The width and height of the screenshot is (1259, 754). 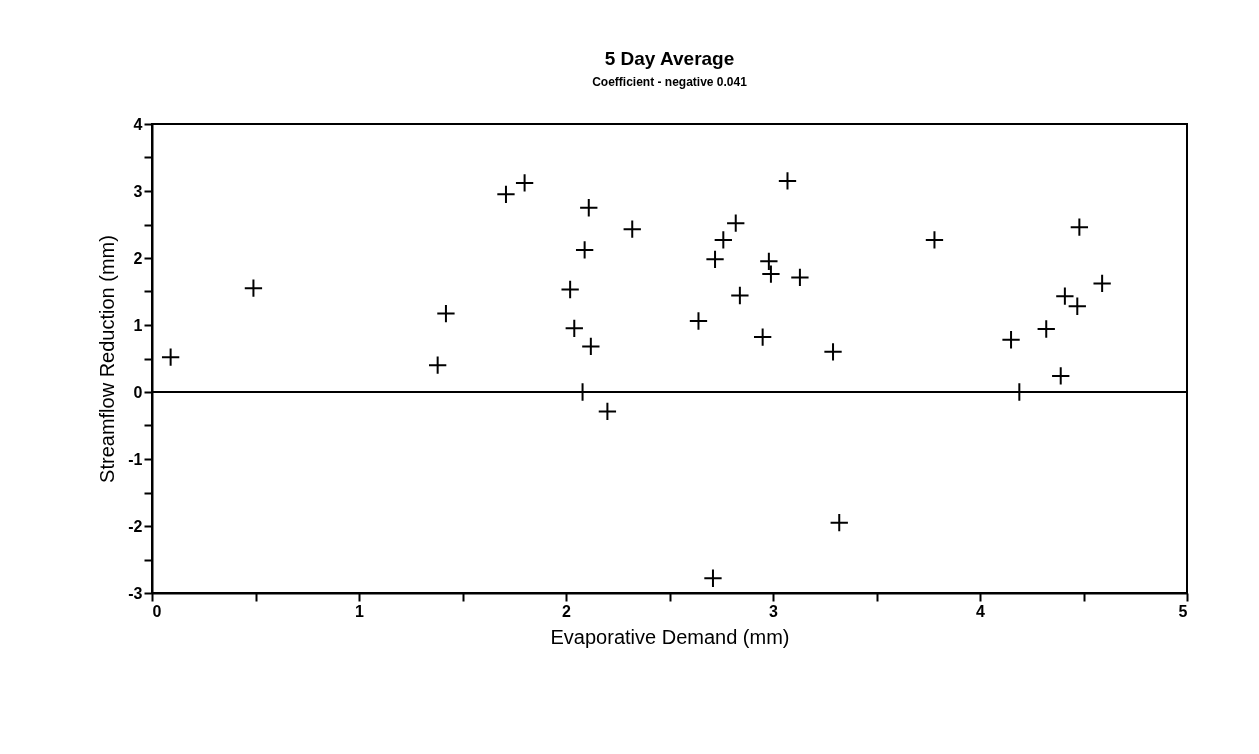 I want to click on chart-subtitle: Coefficient - negative 0.041, so click(x=670, y=82).